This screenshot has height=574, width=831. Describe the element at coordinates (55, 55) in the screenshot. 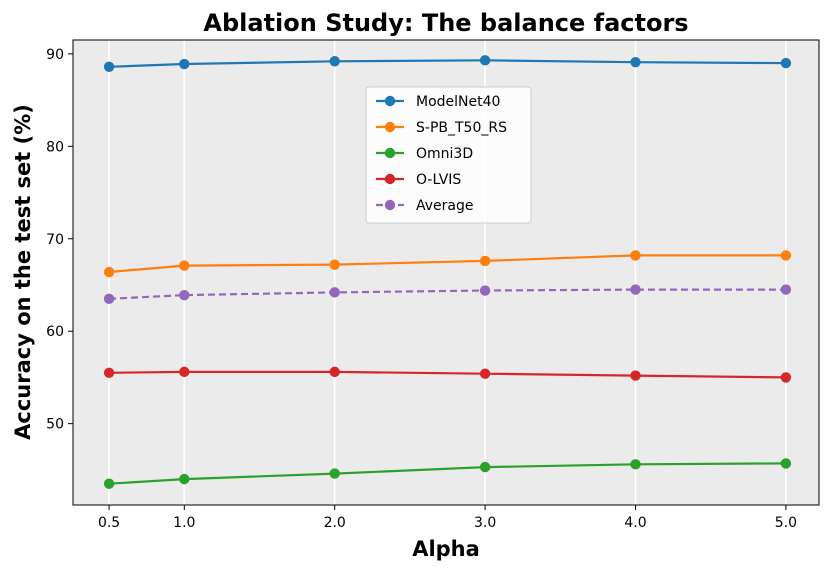

I see `y-tick-label: 90` at that location.